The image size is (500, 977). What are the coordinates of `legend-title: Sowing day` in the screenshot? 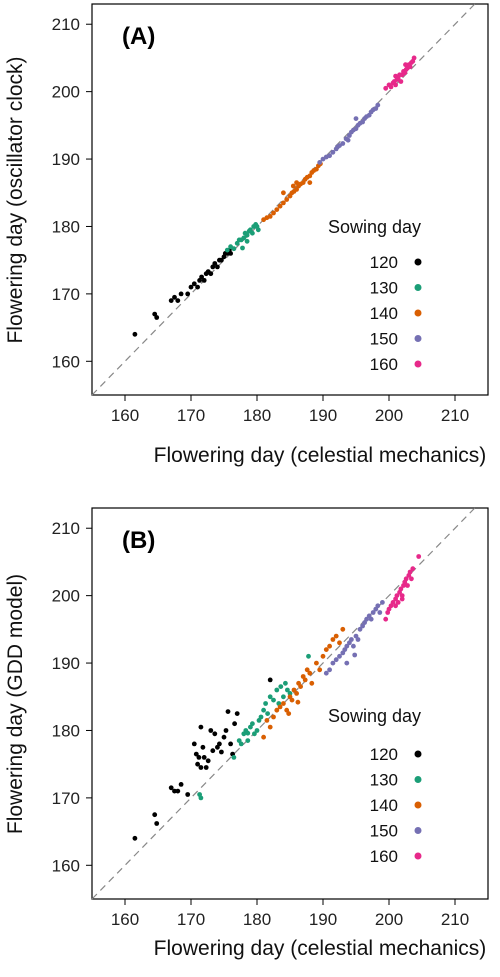 It's located at (374, 227).